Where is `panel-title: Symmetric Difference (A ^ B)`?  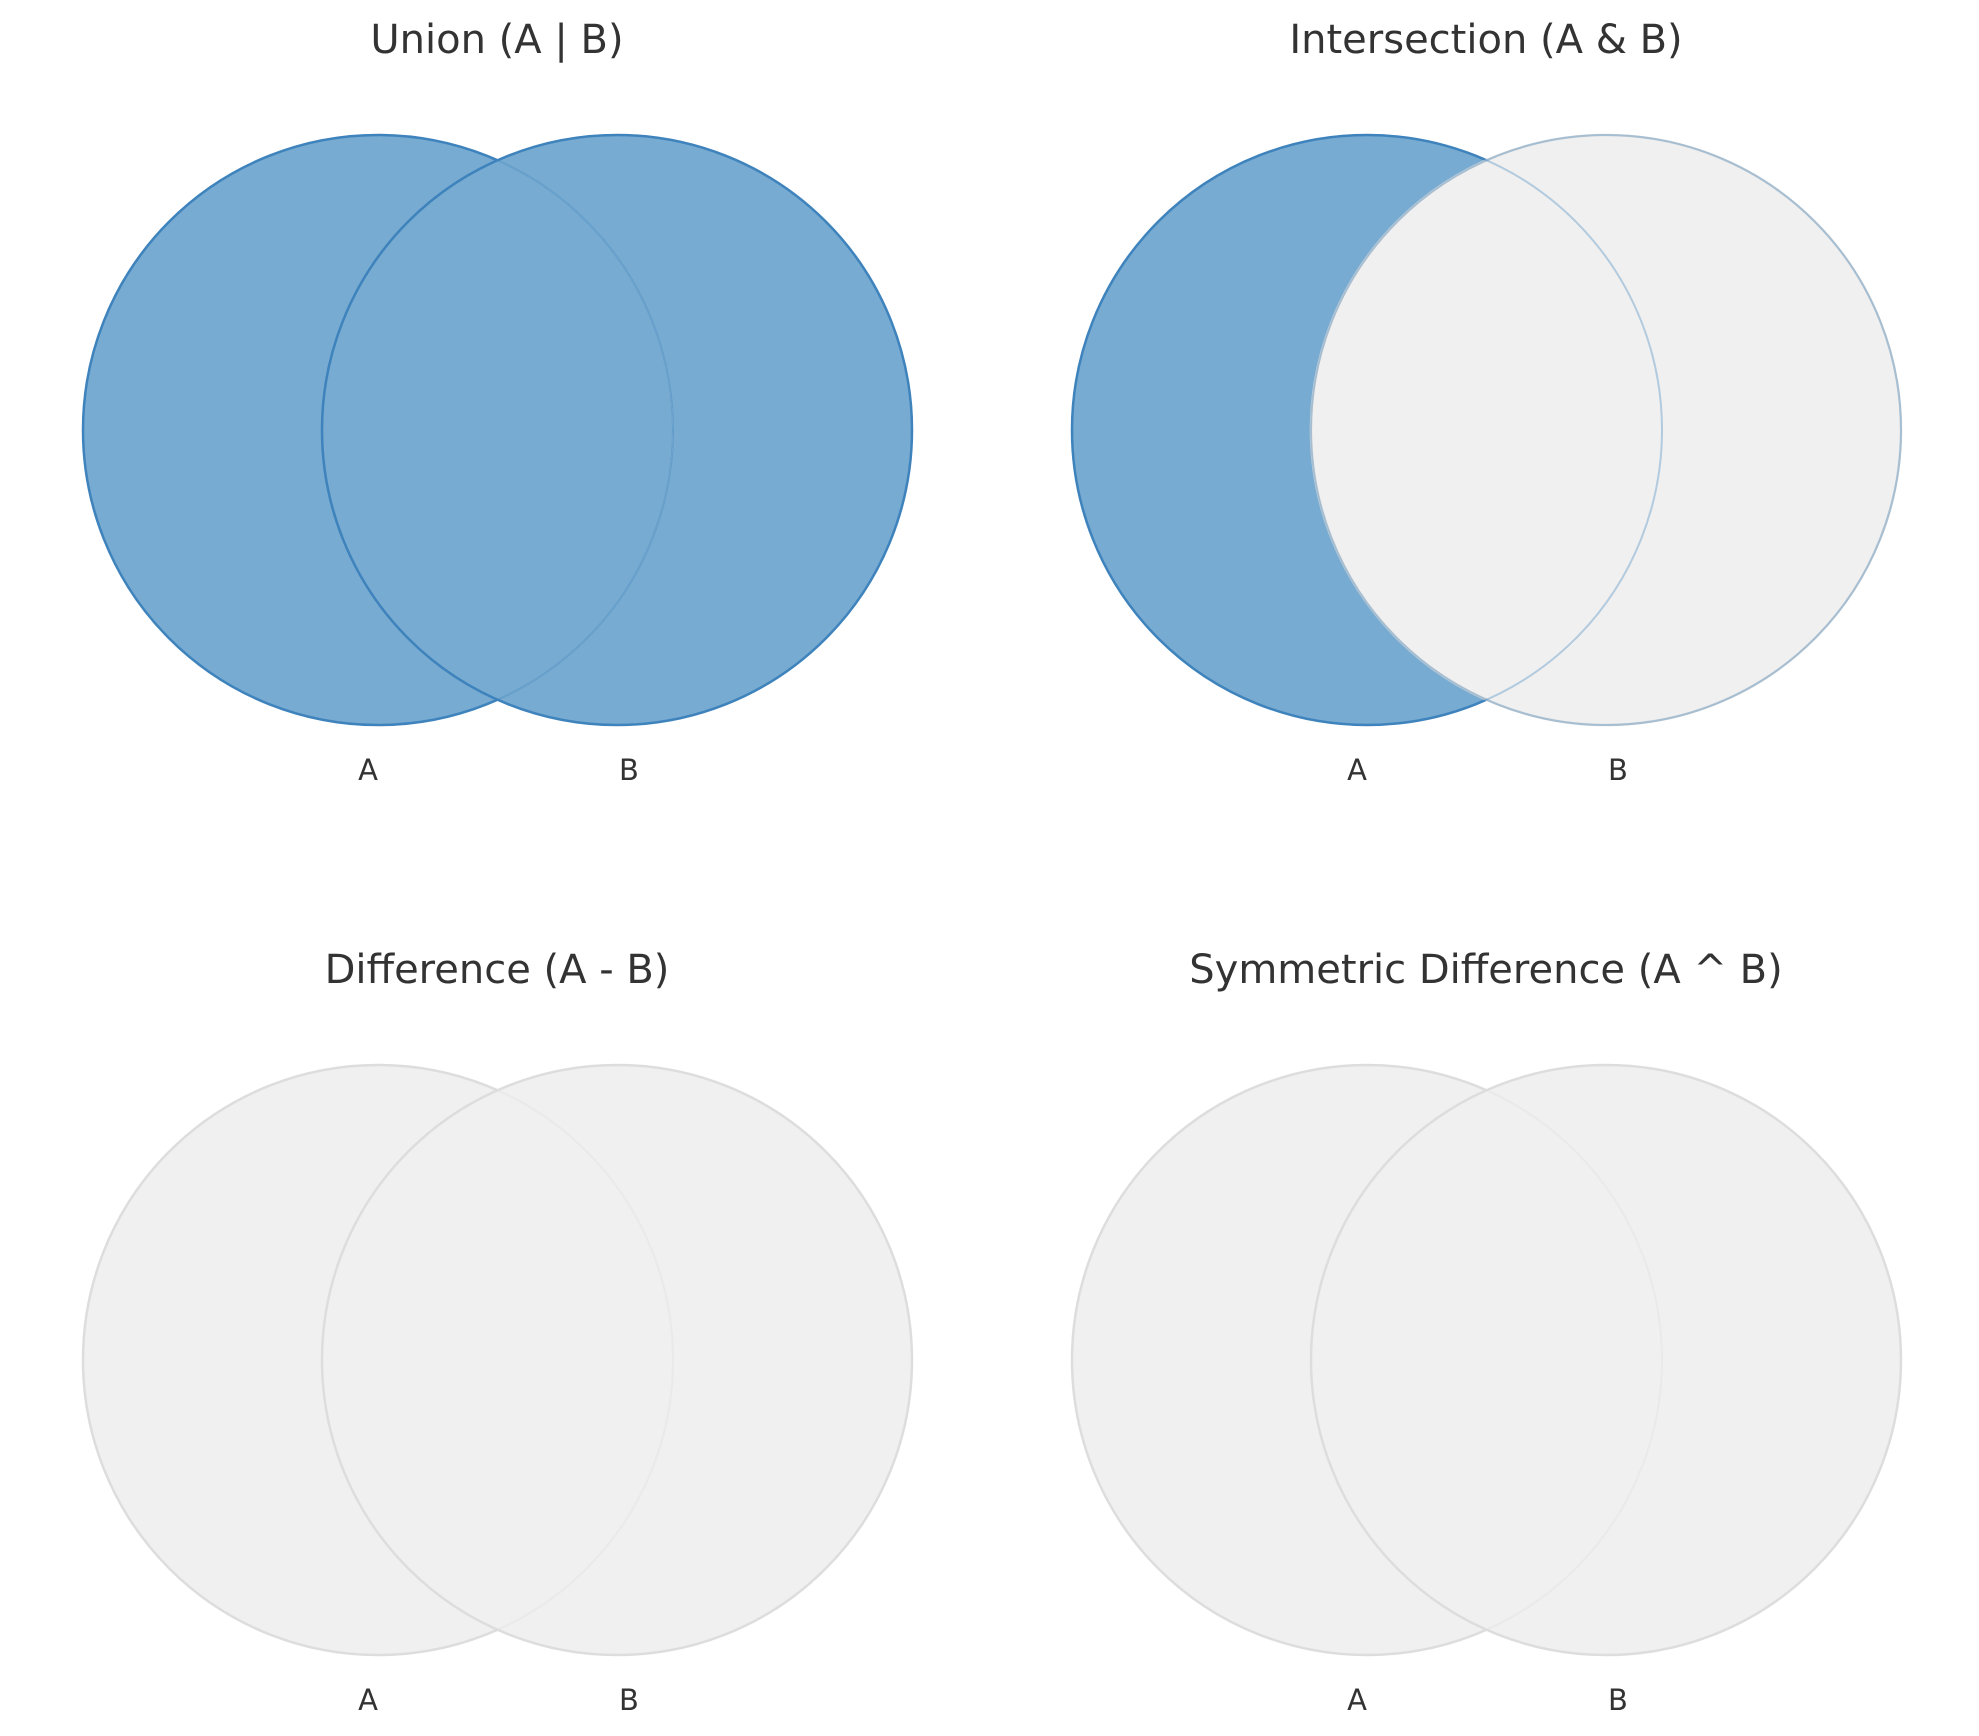
panel-title: Symmetric Difference (A ^ B) is located at coordinates (1485, 970).